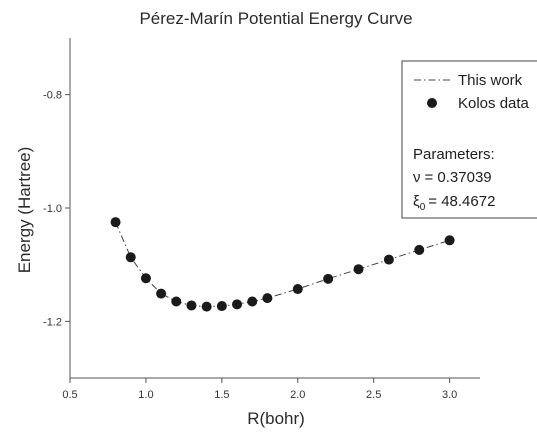 The width and height of the screenshot is (537, 433). I want to click on y-tick-label: -0.8, so click(52, 96).